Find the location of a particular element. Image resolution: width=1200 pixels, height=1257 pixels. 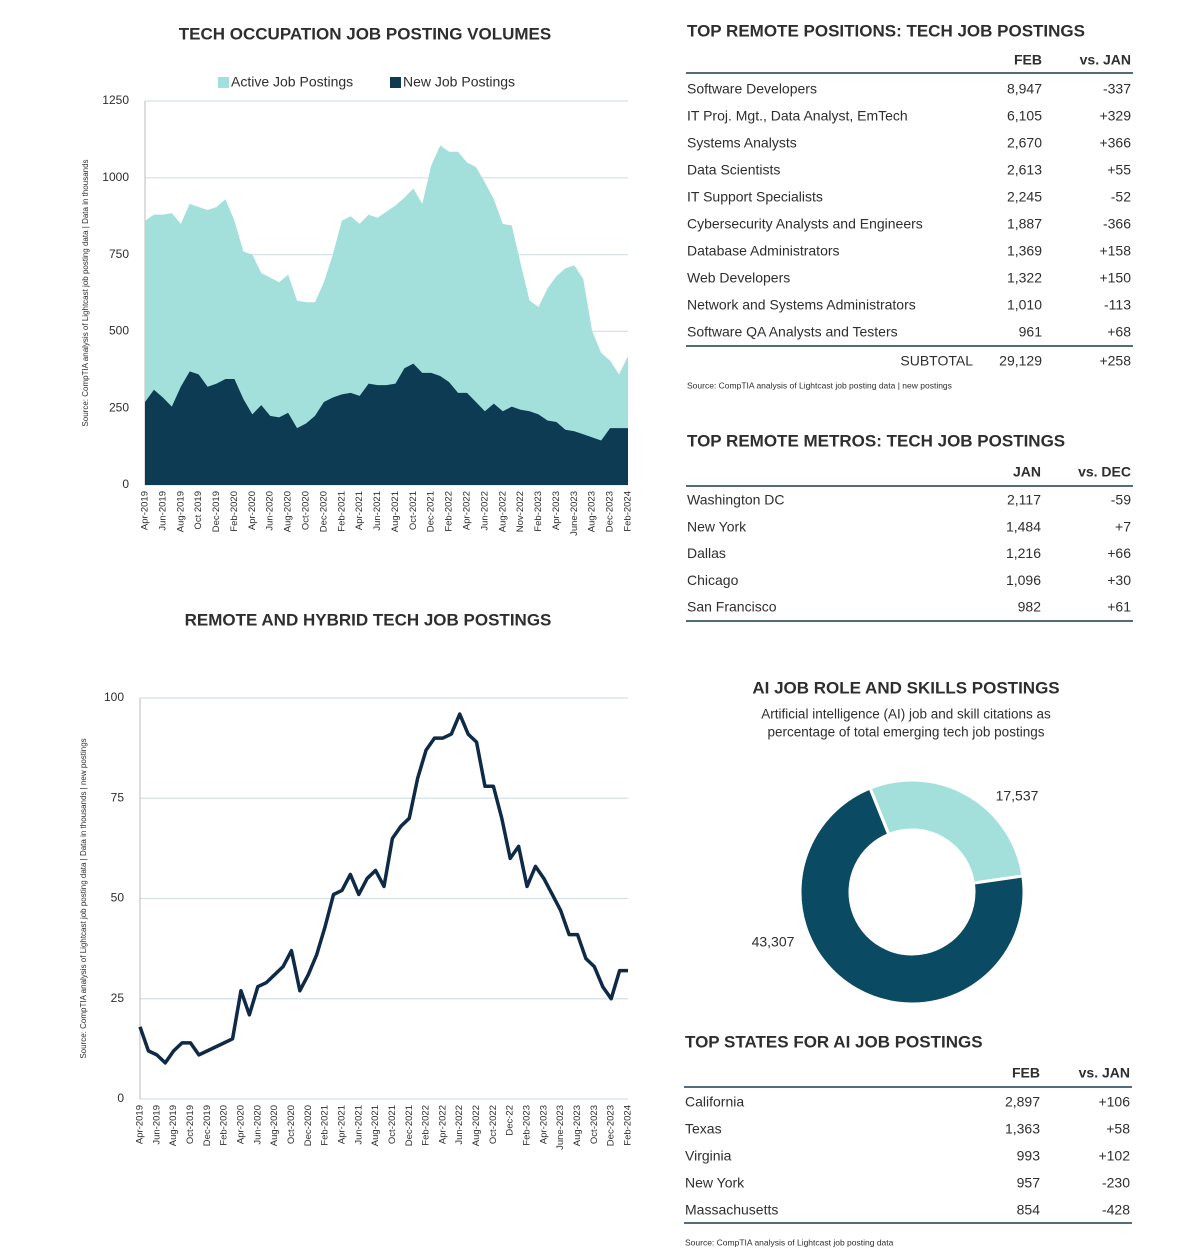

table-cell: 1,887 is located at coordinates (1024, 224).